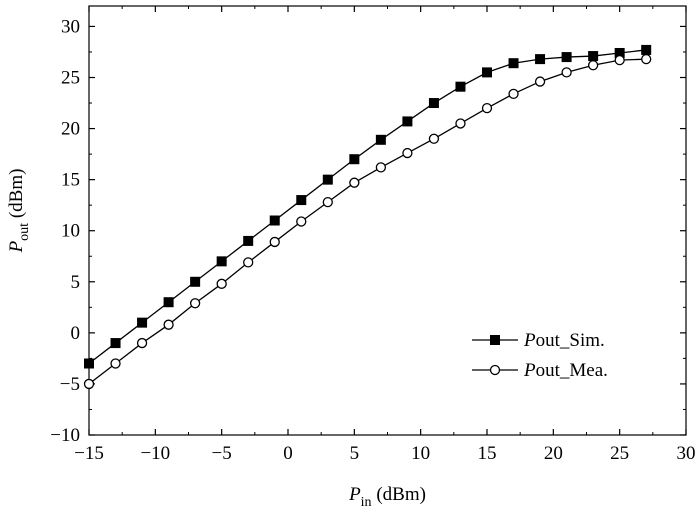 Image resolution: width=700 pixels, height=512 pixels. Describe the element at coordinates (70, 231) in the screenshot. I see `y-tick-label: 10` at that location.